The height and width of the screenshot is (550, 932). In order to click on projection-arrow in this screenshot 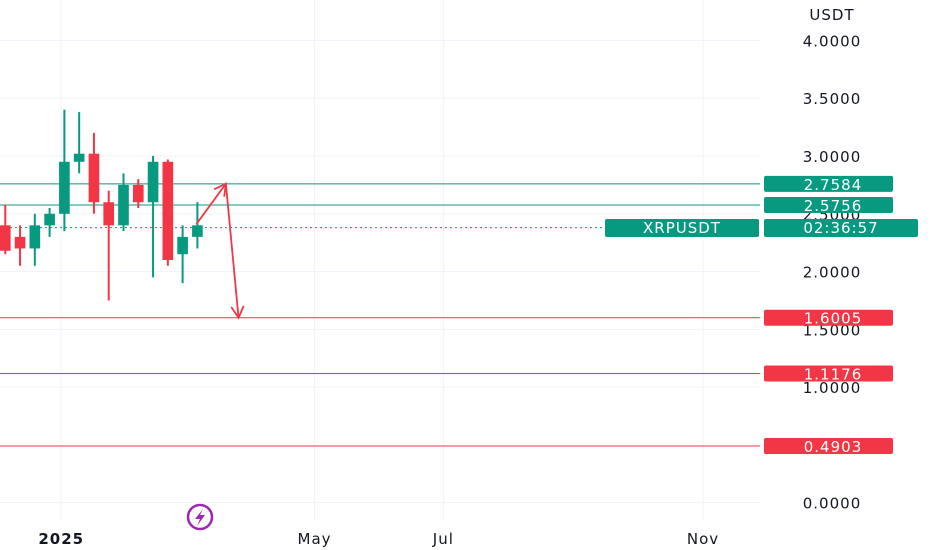, I will do `click(220, 251)`.